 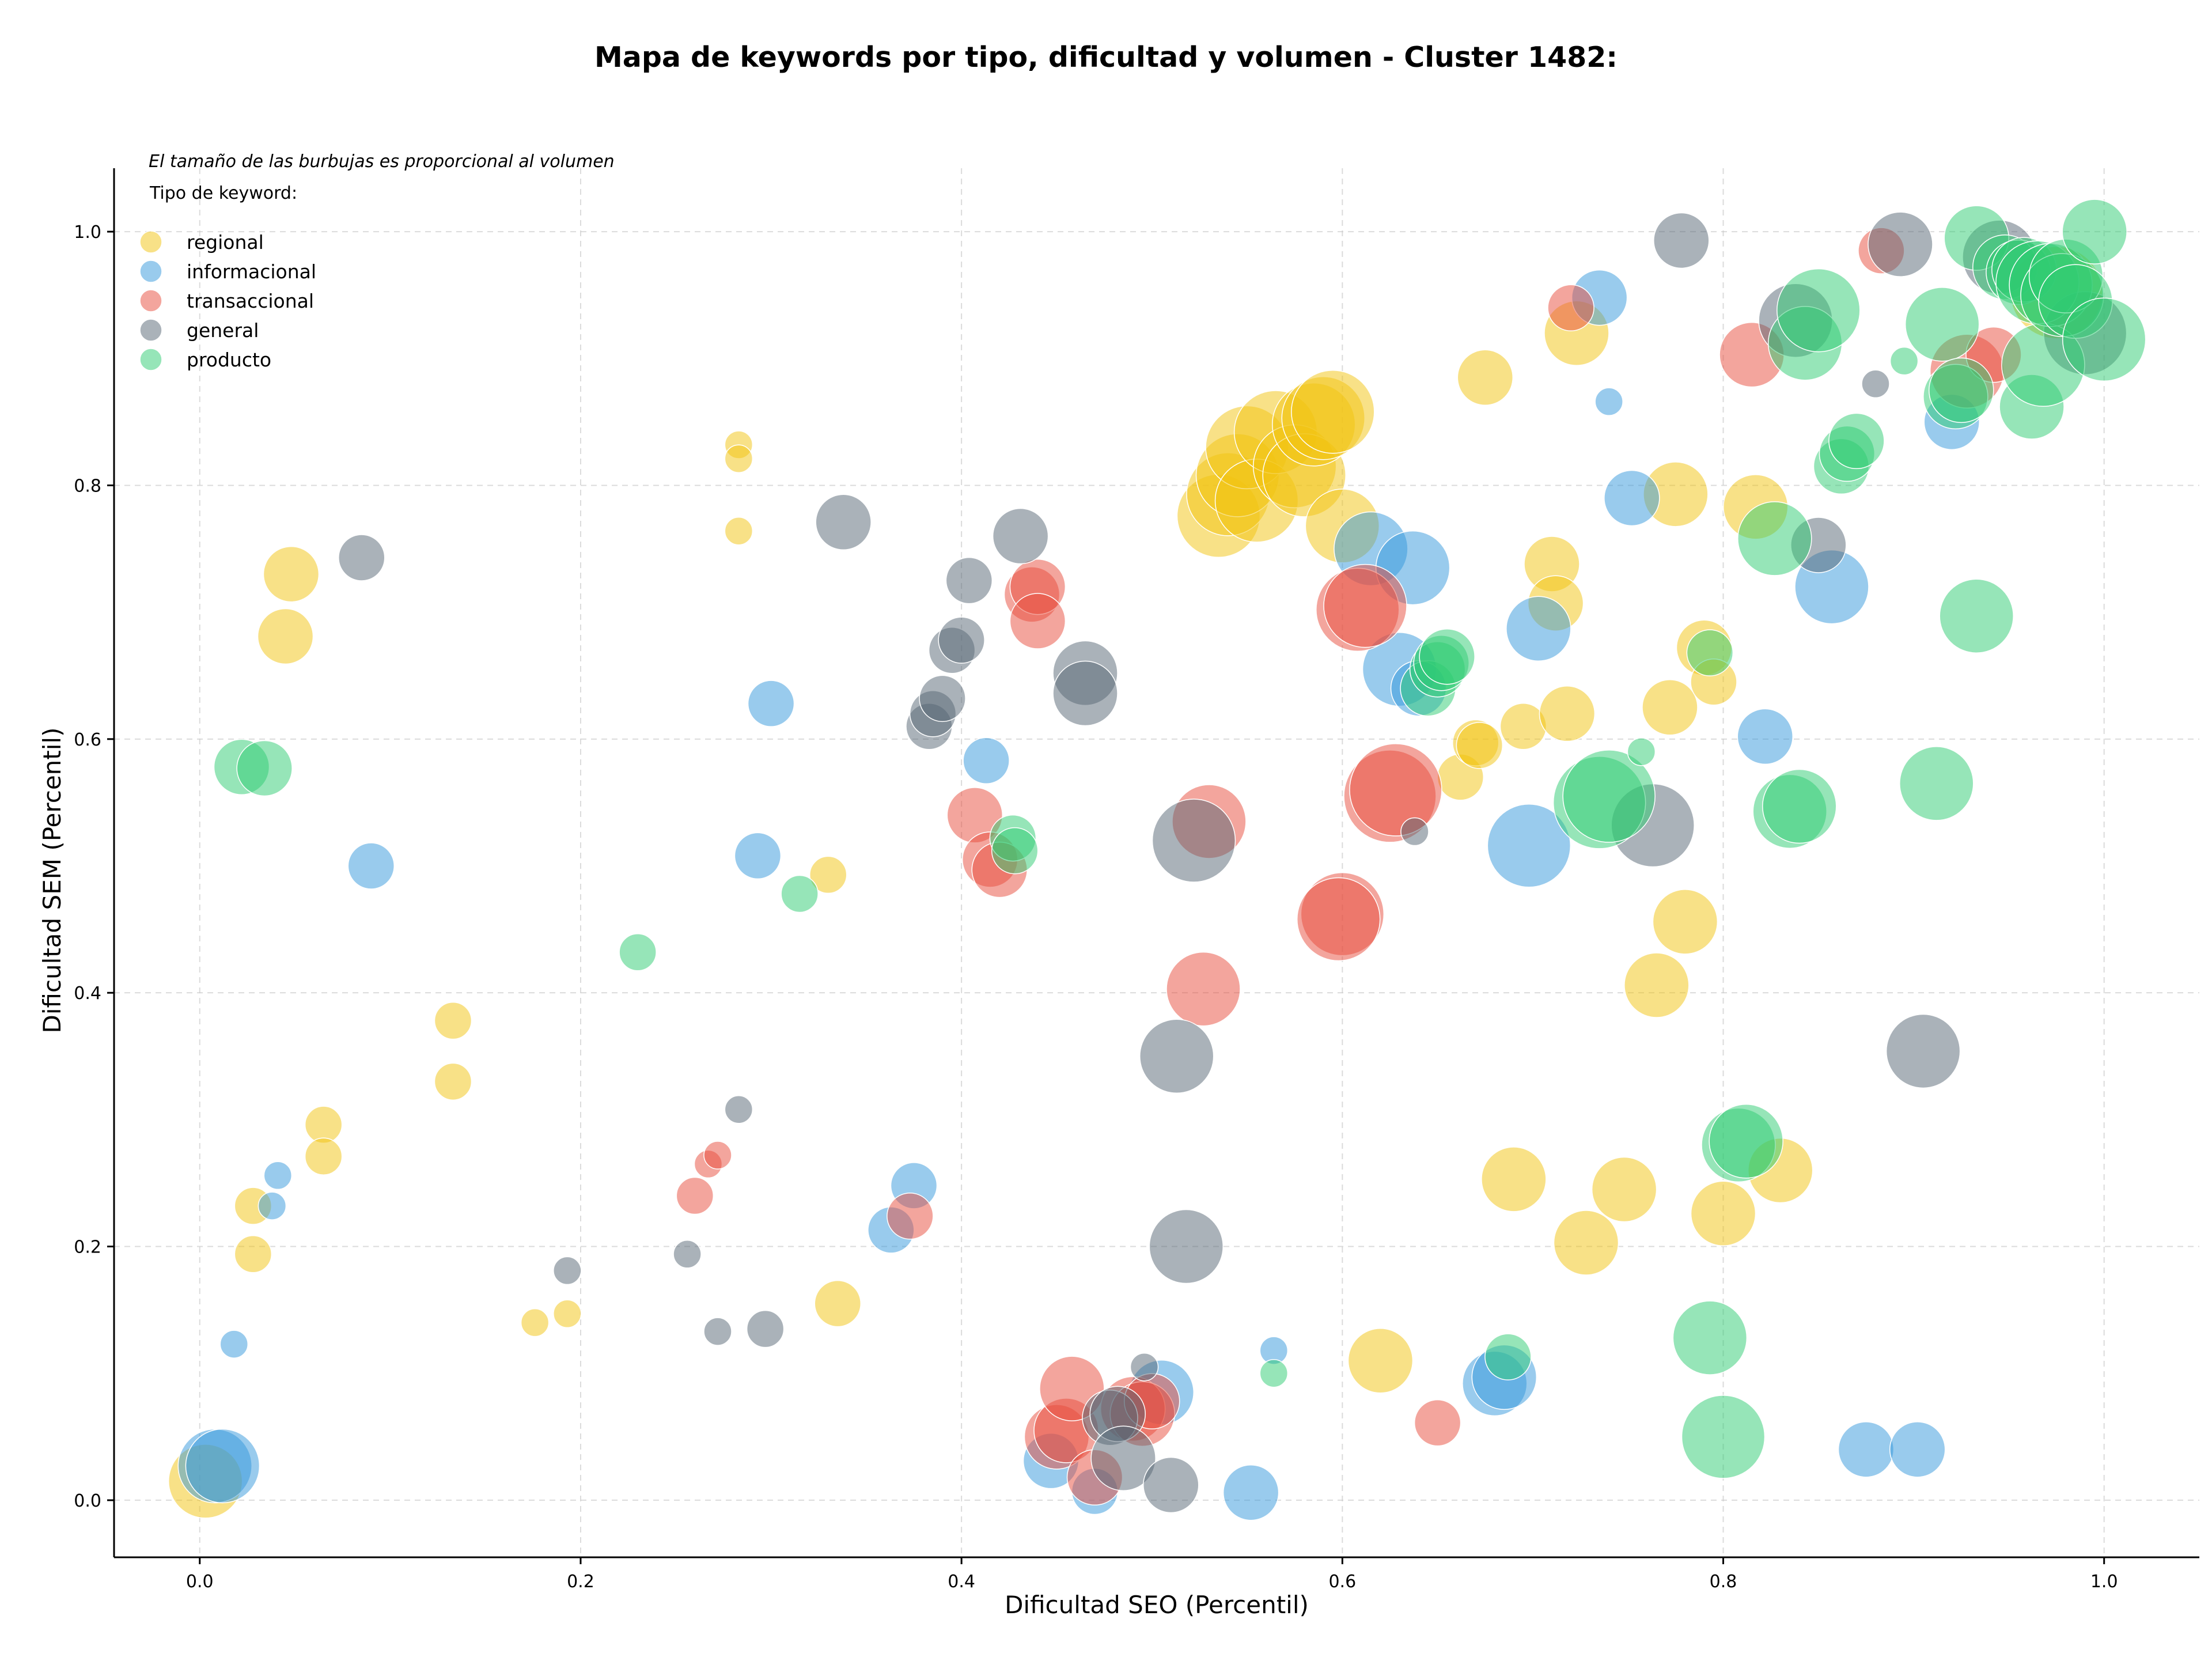 I want to click on legend-marker-general, so click(x=150, y=330).